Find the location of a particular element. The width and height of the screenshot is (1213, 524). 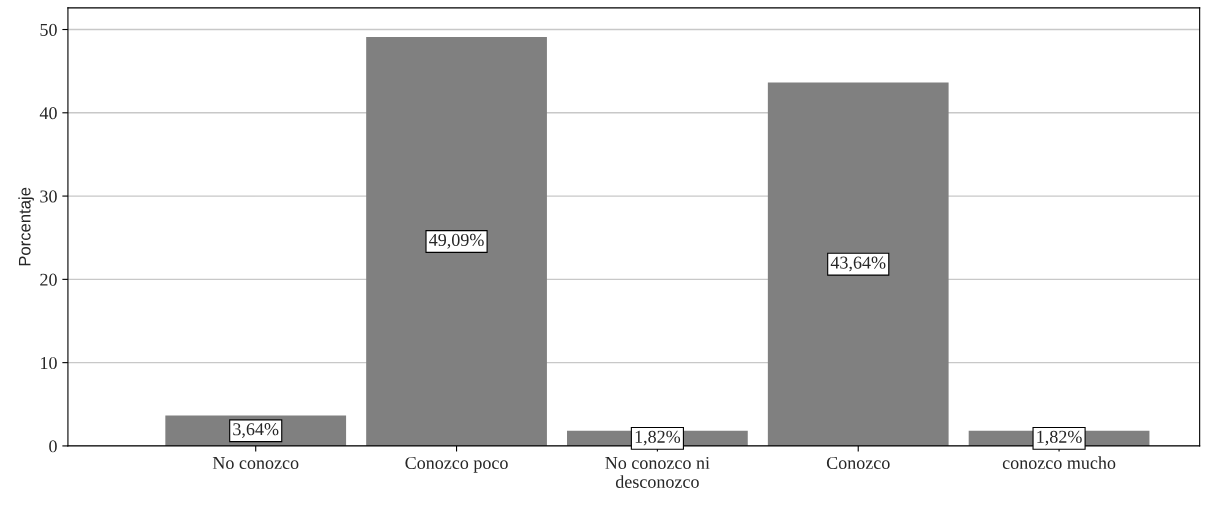

y-tick-label: 20 is located at coordinates (48, 279).